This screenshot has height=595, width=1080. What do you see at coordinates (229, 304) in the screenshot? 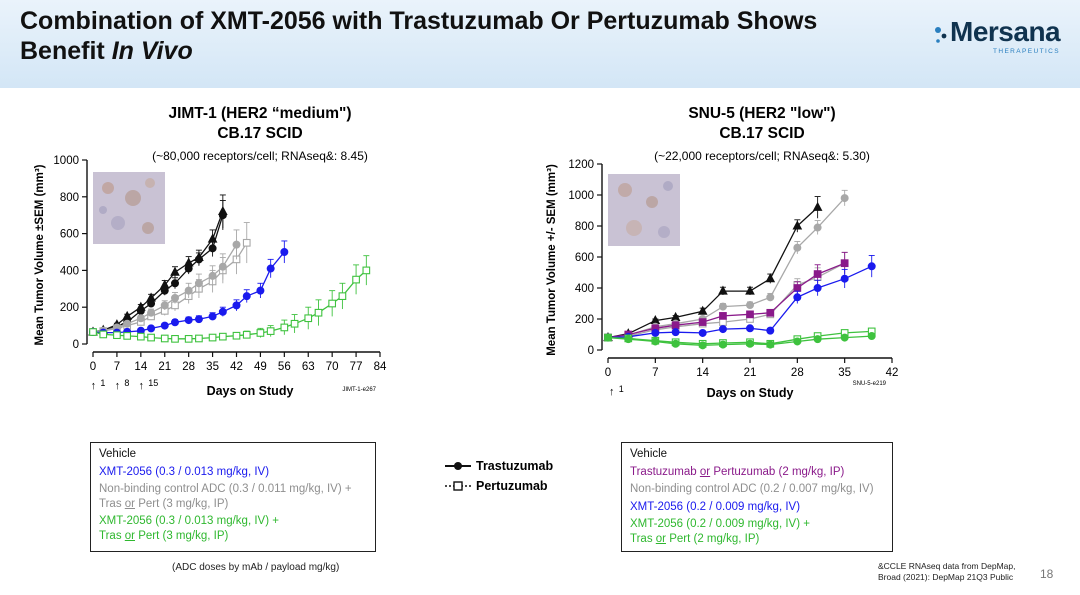
I see `jimt1-series-line` at bounding box center [229, 304].